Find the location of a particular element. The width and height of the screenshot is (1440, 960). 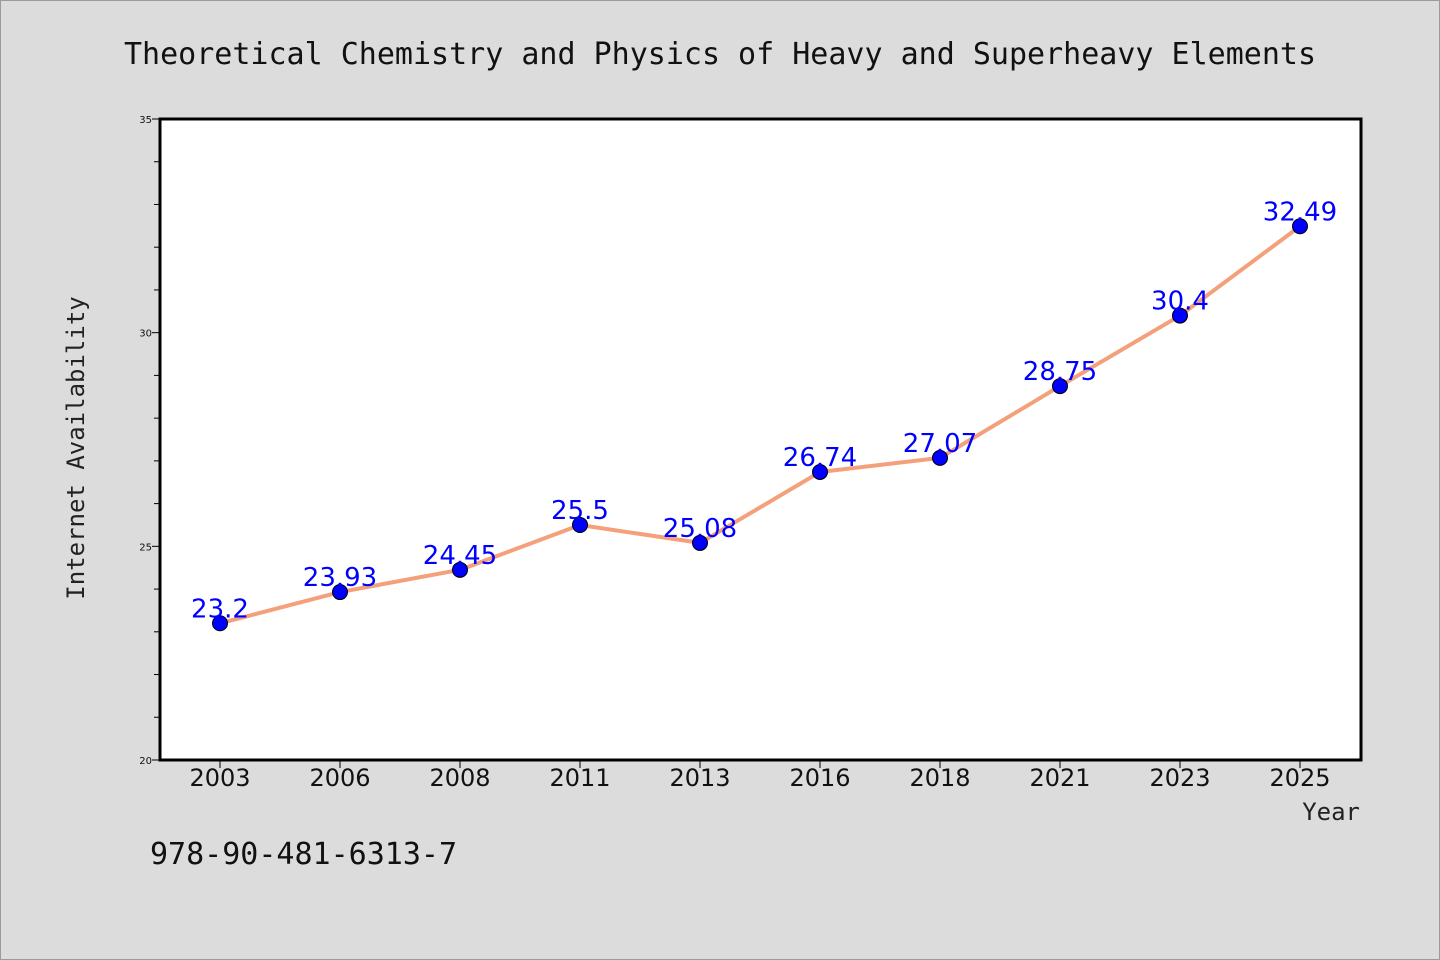

x-tick-label: 2011 is located at coordinates (579, 778).